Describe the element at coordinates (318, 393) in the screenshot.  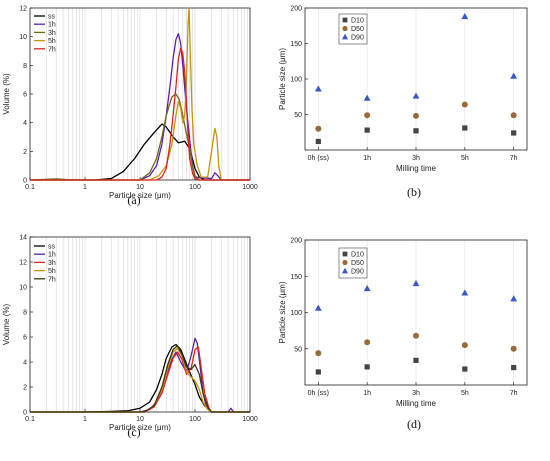
I see `x-tick-label: 0h (ss)` at that location.